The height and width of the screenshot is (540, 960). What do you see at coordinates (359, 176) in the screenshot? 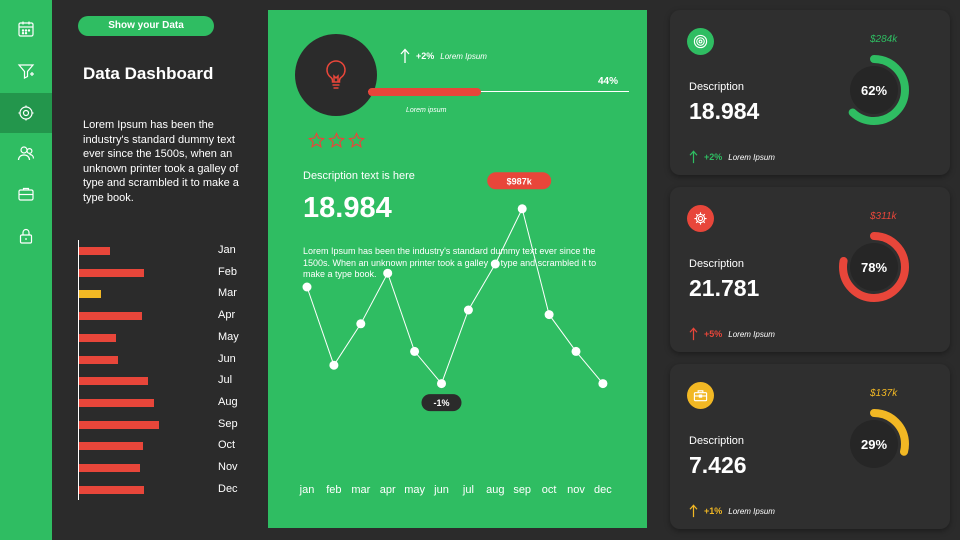
I see `center-description-title: Description text is here` at bounding box center [359, 176].